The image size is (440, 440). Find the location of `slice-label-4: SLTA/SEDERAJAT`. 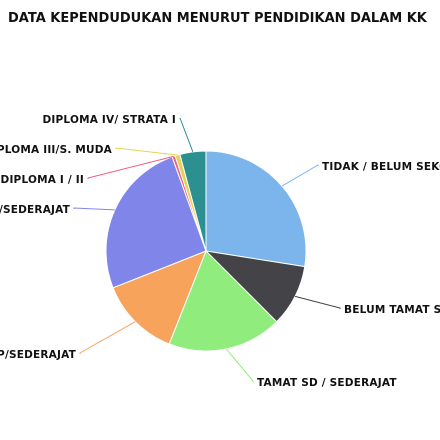

slice-label-4: SLTA/SEDERAJAT is located at coordinates (35, 210).